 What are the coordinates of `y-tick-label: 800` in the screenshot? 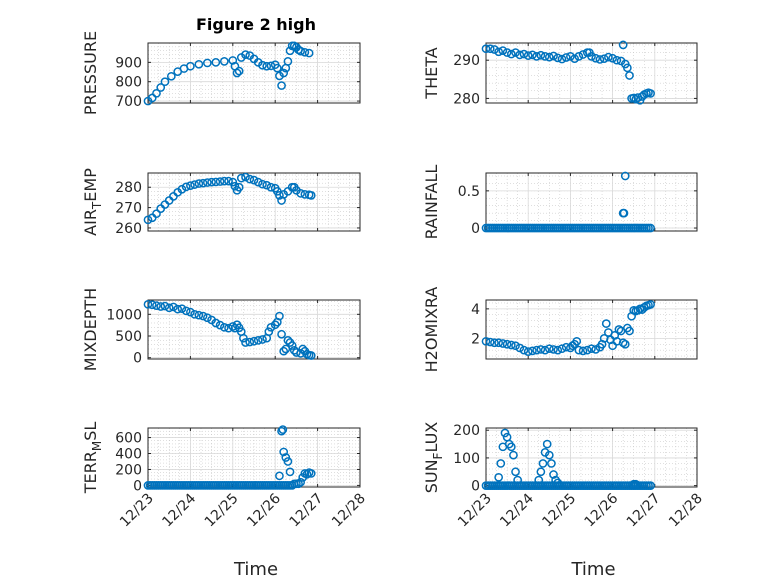 It's located at (128, 83).